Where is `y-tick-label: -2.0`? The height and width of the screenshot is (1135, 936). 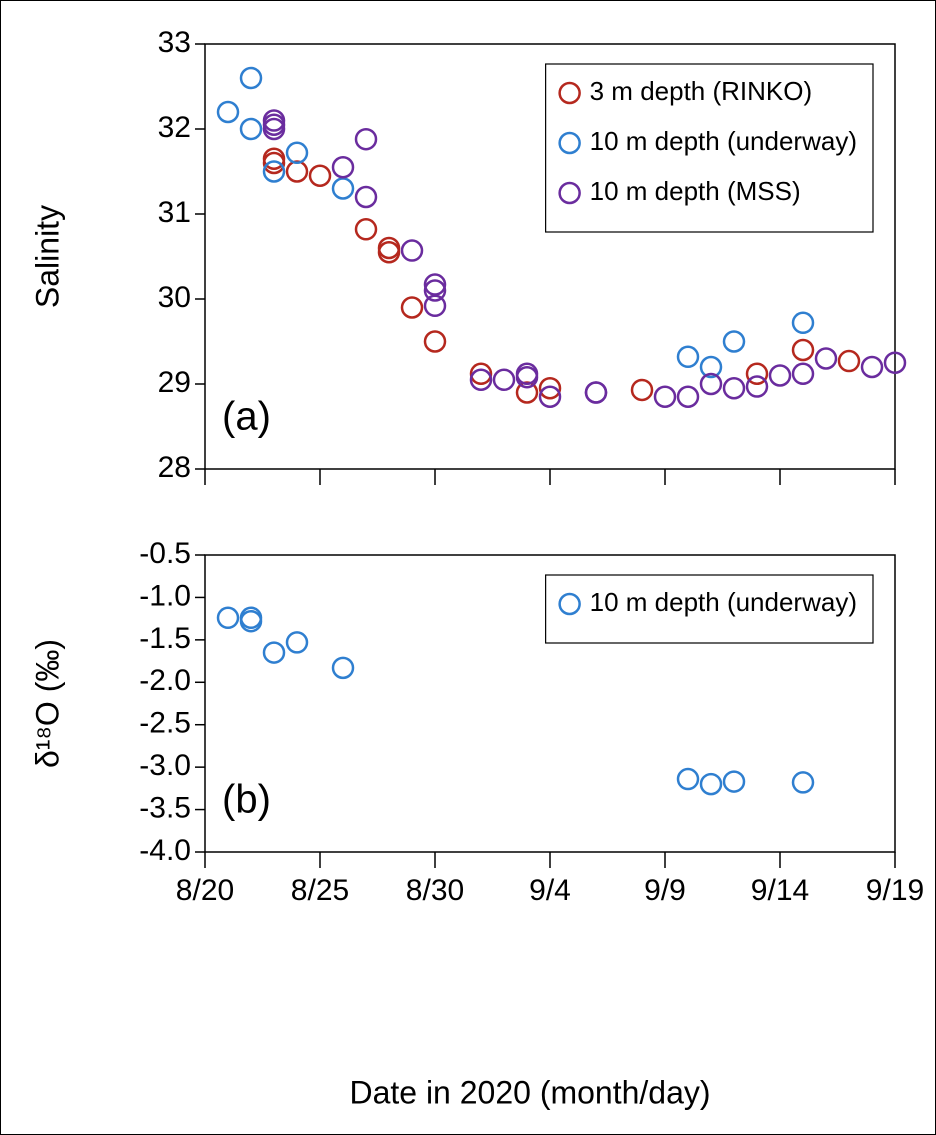
y-tick-label: -2.0 is located at coordinates (165, 680).